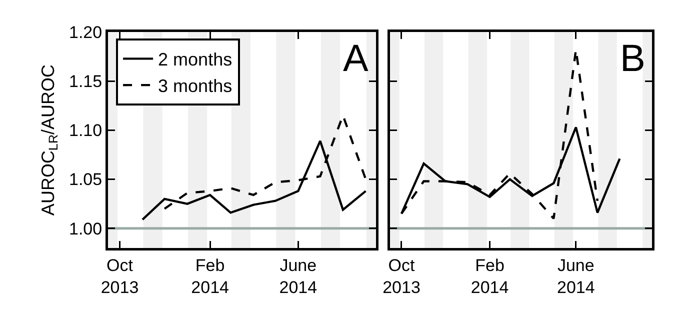 The width and height of the screenshot is (676, 326). I want to click on y-tick-label: 1.15, so click(85, 82).